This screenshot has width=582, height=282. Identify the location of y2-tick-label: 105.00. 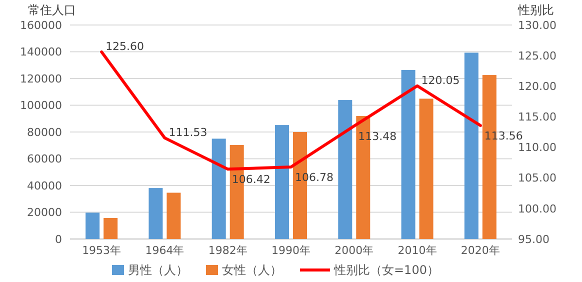
(537, 178).